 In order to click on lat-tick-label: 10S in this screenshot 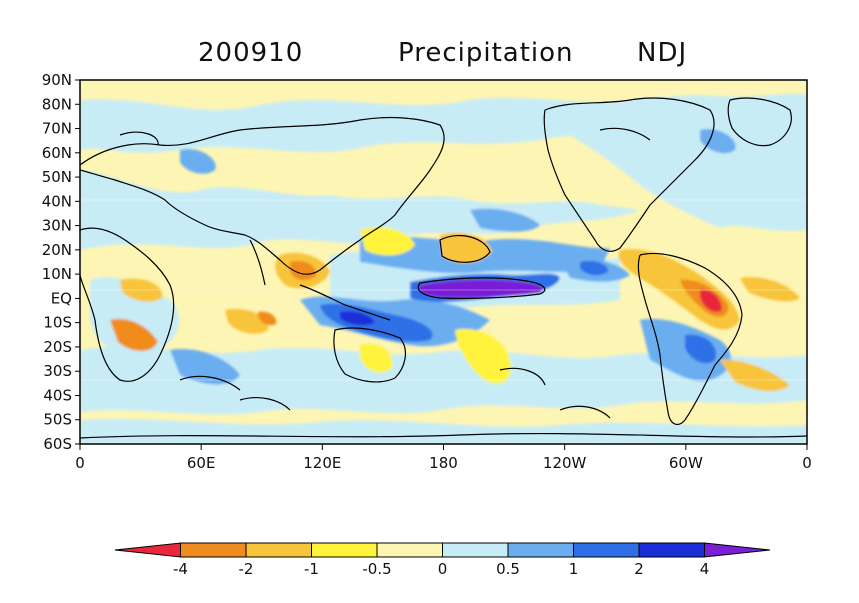, I will do `click(57, 323)`.